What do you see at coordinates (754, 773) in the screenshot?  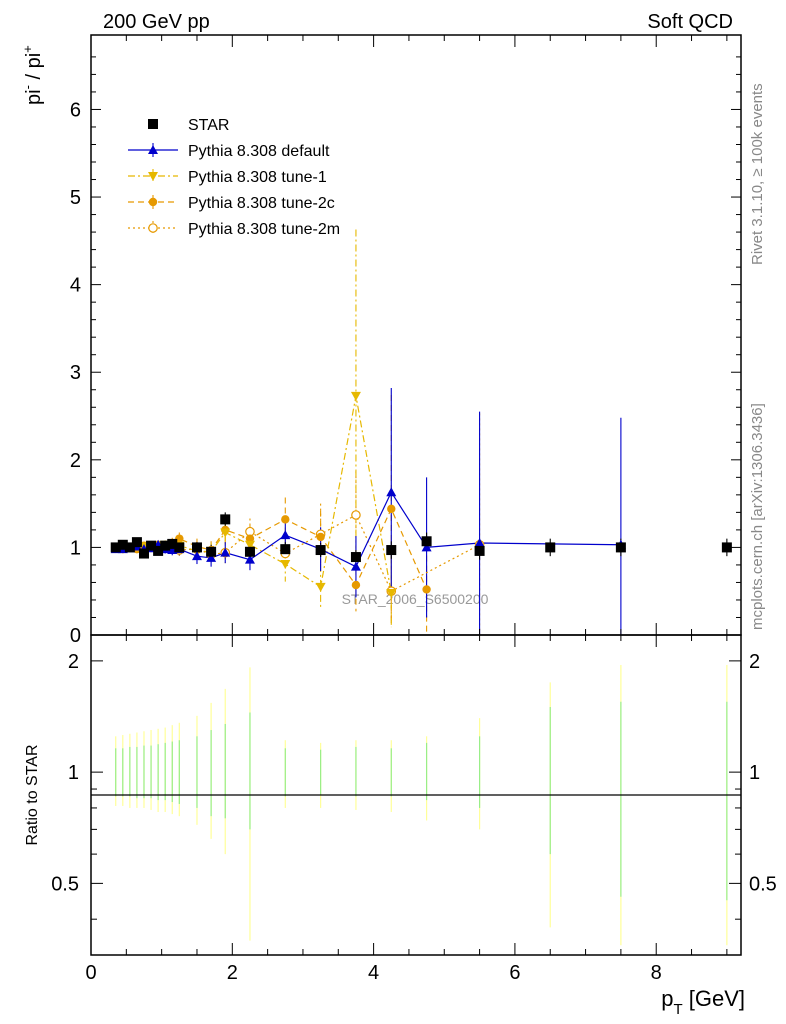 I see `ratio-ytick-label-right-1: 1` at bounding box center [754, 773].